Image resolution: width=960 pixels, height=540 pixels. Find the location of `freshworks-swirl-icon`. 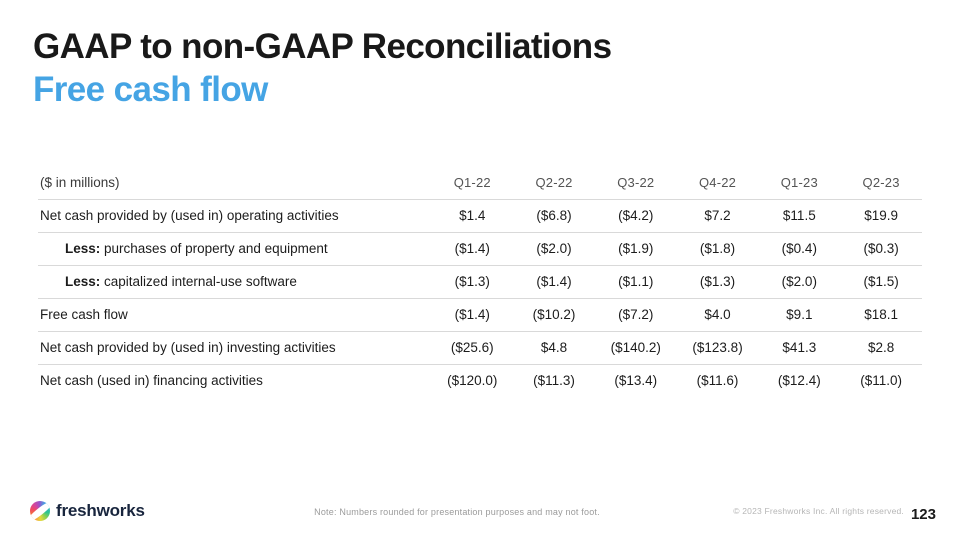

freshworks-swirl-icon is located at coordinates (40, 511).